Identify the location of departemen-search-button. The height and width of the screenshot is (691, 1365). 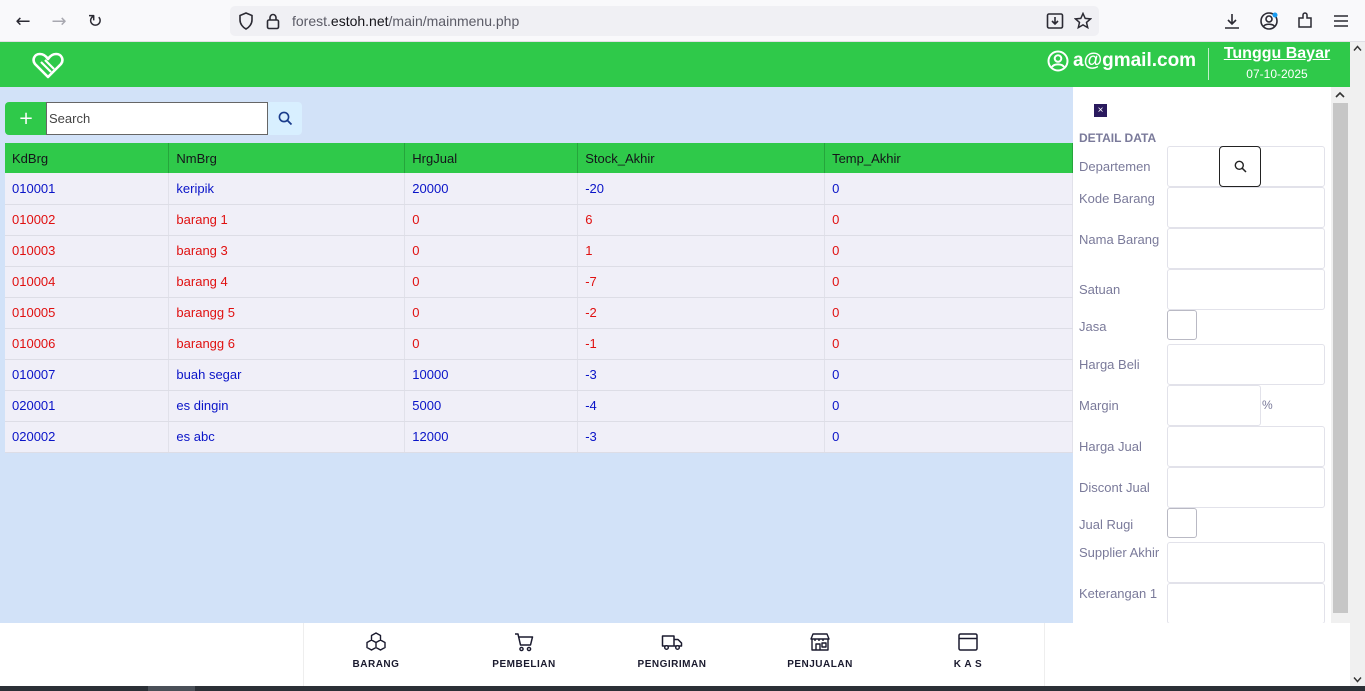
(1240, 166).